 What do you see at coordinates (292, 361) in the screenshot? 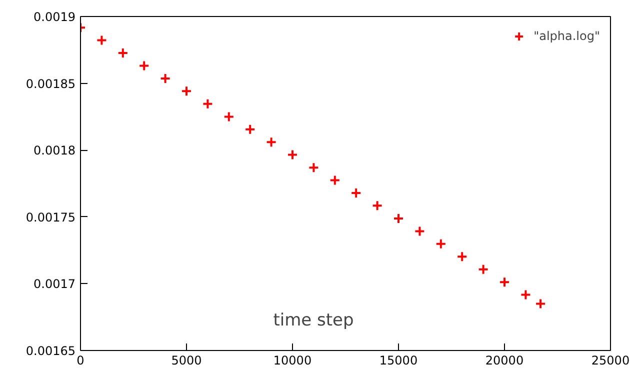
I see `x-tick-label: 10000` at bounding box center [292, 361].